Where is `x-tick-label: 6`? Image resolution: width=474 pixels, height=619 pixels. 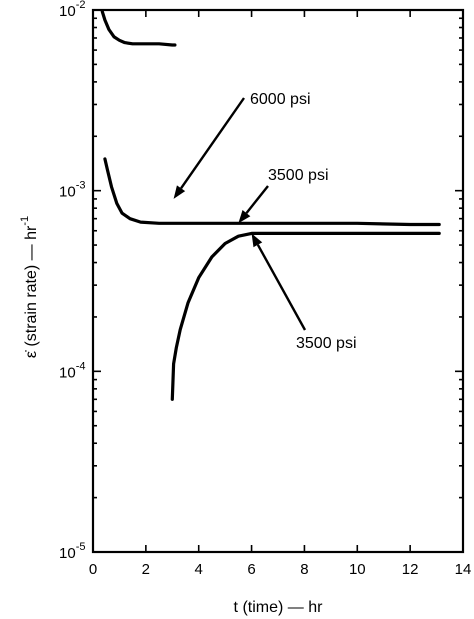
x-tick-label: 6 is located at coordinates (251, 569).